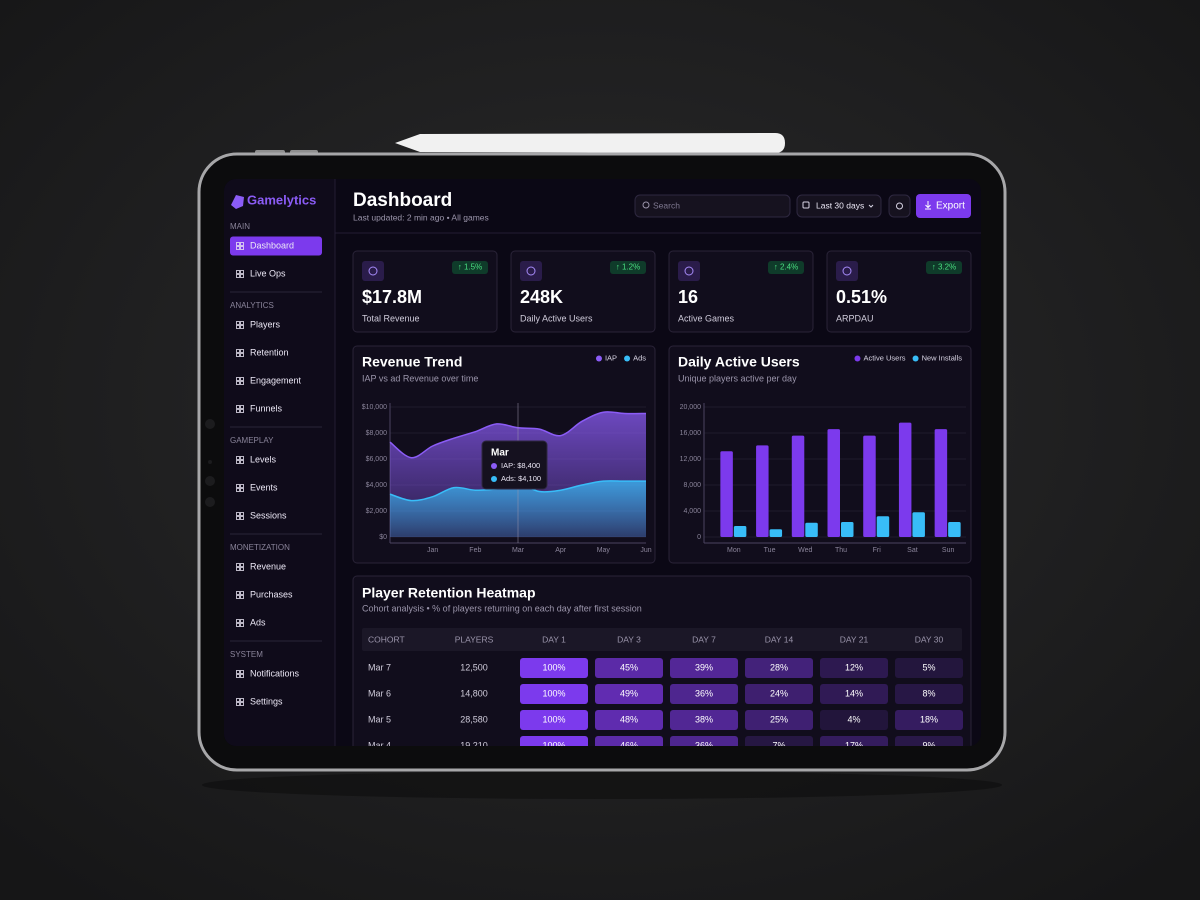  What do you see at coordinates (561, 550) in the screenshot?
I see `x-tick-label: Apr` at bounding box center [561, 550].